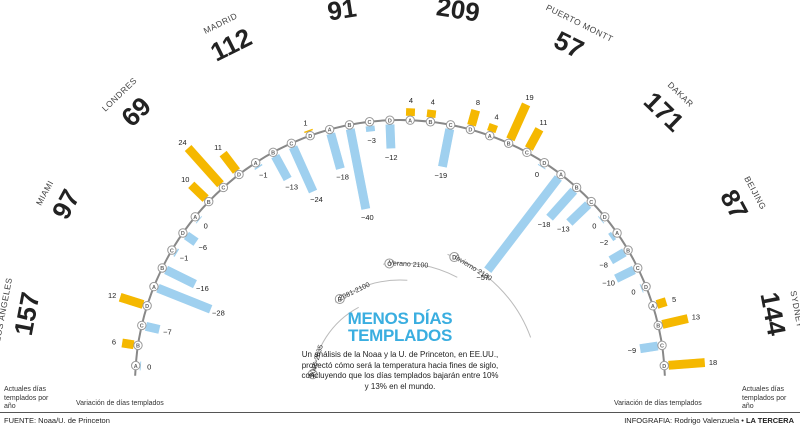  What do you see at coordinates (66, 204) in the screenshot?
I see `city-current-days: 97` at bounding box center [66, 204].